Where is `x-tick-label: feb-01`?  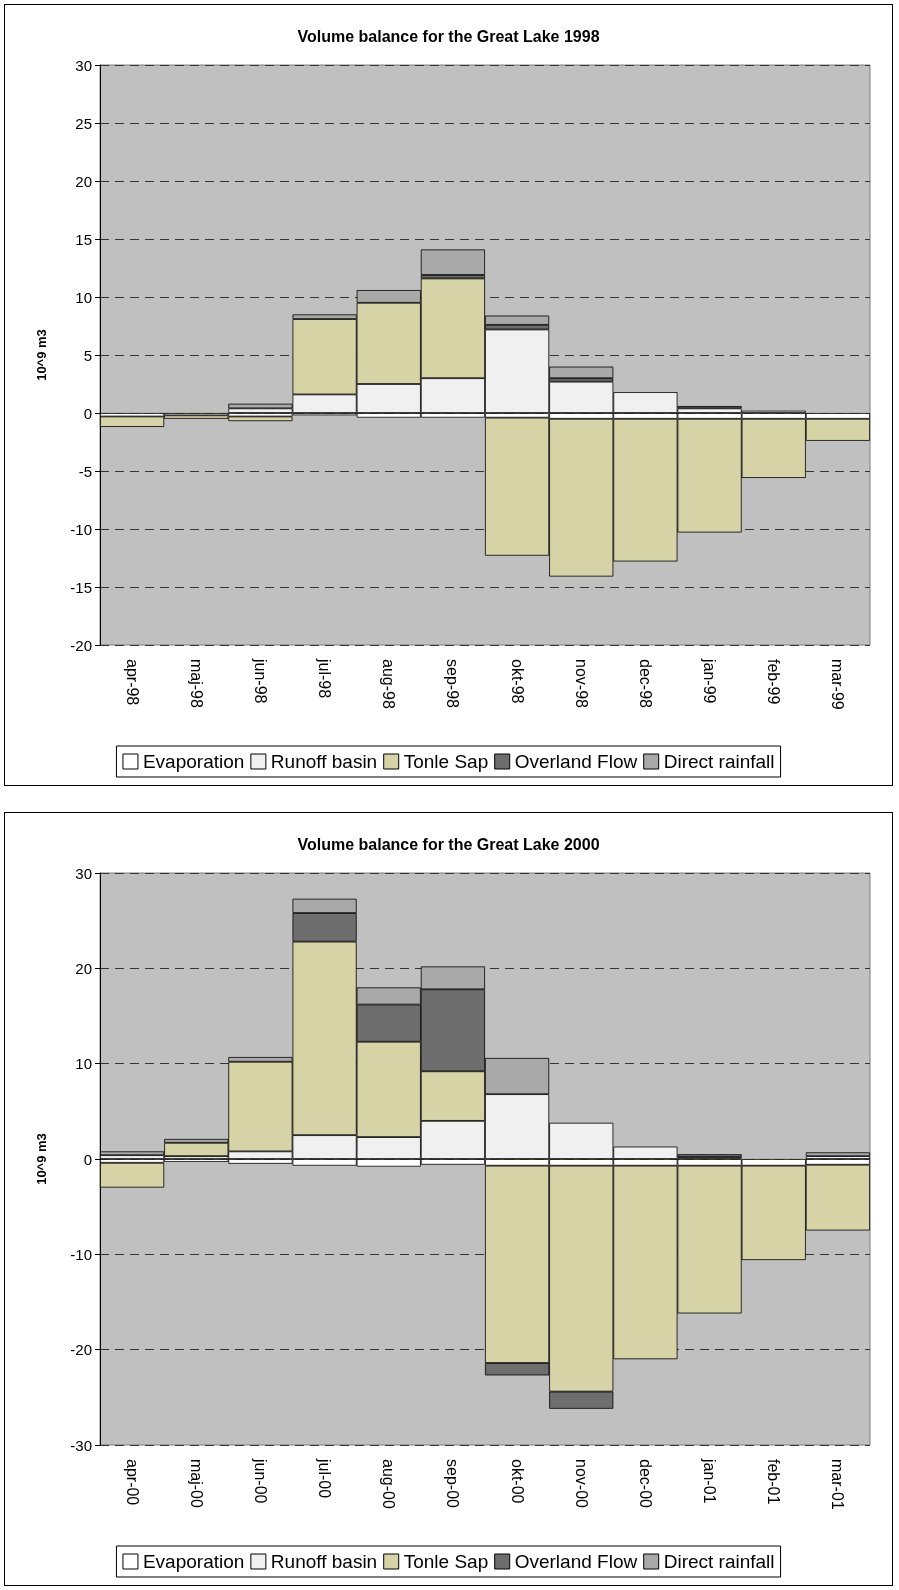 x-tick-label: feb-01 is located at coordinates (774, 1482).